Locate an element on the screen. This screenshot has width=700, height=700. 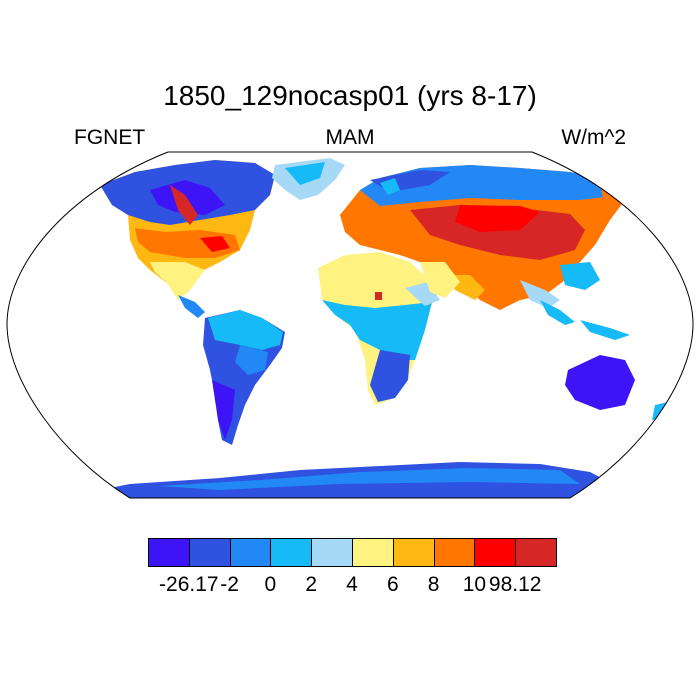
colorbar-label: -2 is located at coordinates (229, 584).